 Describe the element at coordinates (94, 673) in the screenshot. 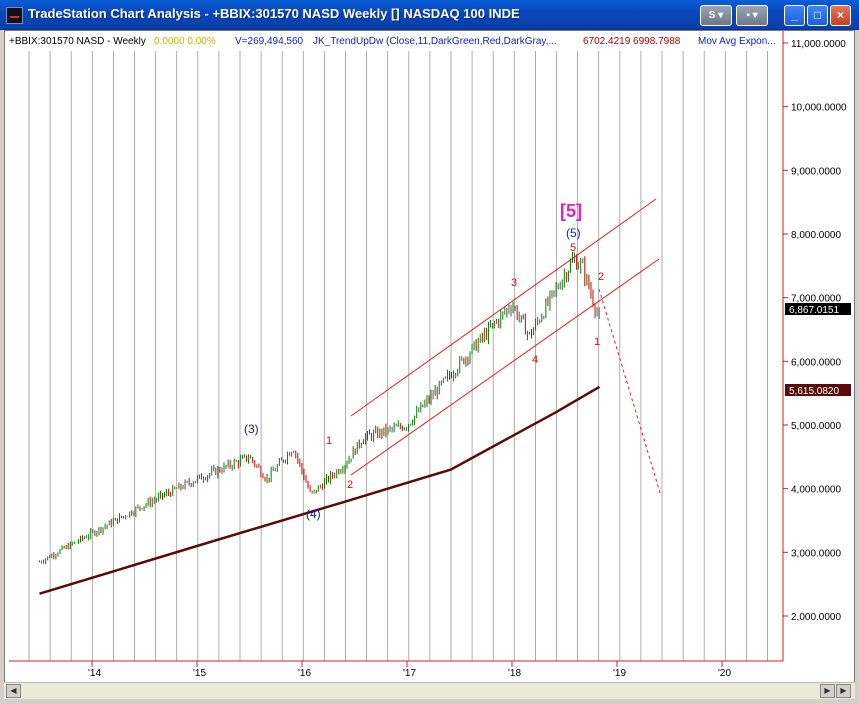

I see `time-axis-label: '14` at that location.